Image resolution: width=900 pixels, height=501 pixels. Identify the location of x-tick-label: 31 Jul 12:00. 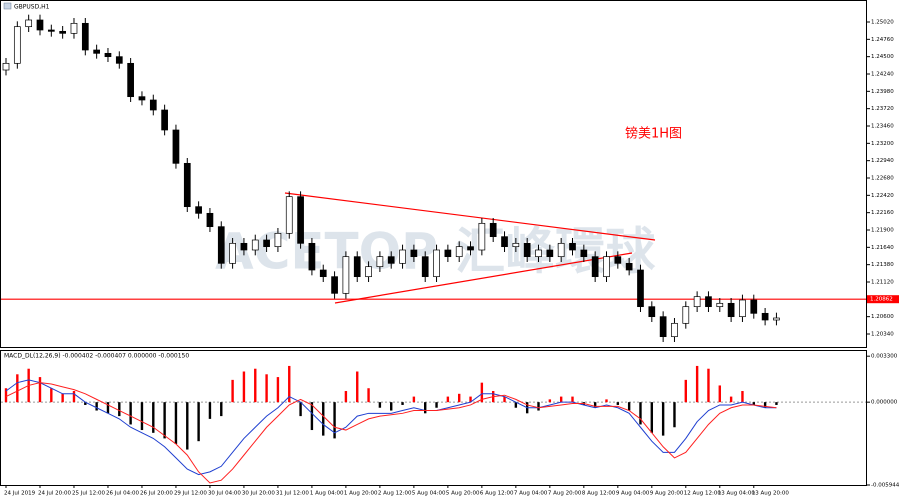
(292, 494).